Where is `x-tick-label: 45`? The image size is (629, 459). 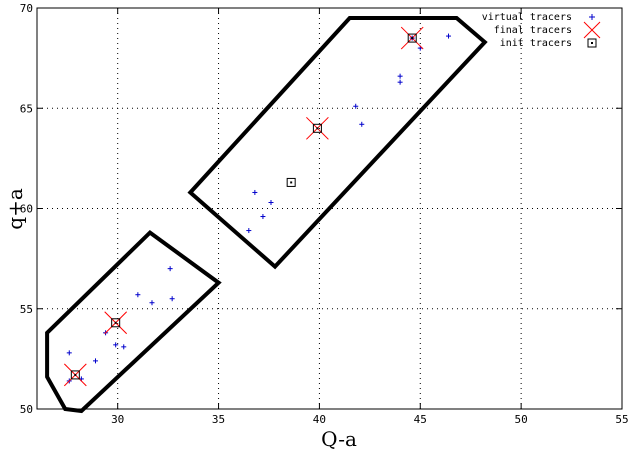 x-tick-label: 45 is located at coordinates (420, 419).